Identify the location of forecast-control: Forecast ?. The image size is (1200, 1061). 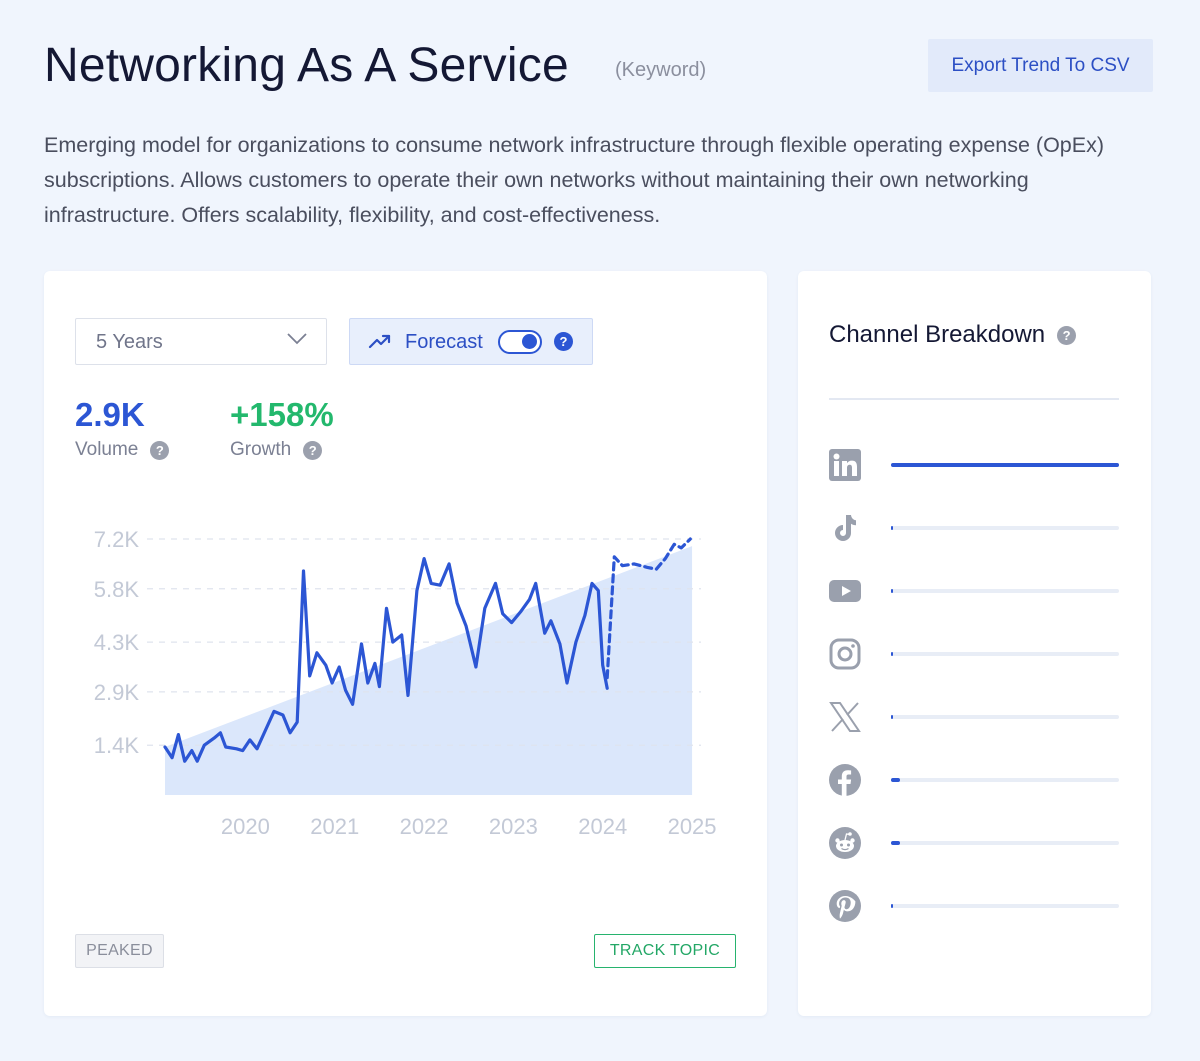
(471, 341).